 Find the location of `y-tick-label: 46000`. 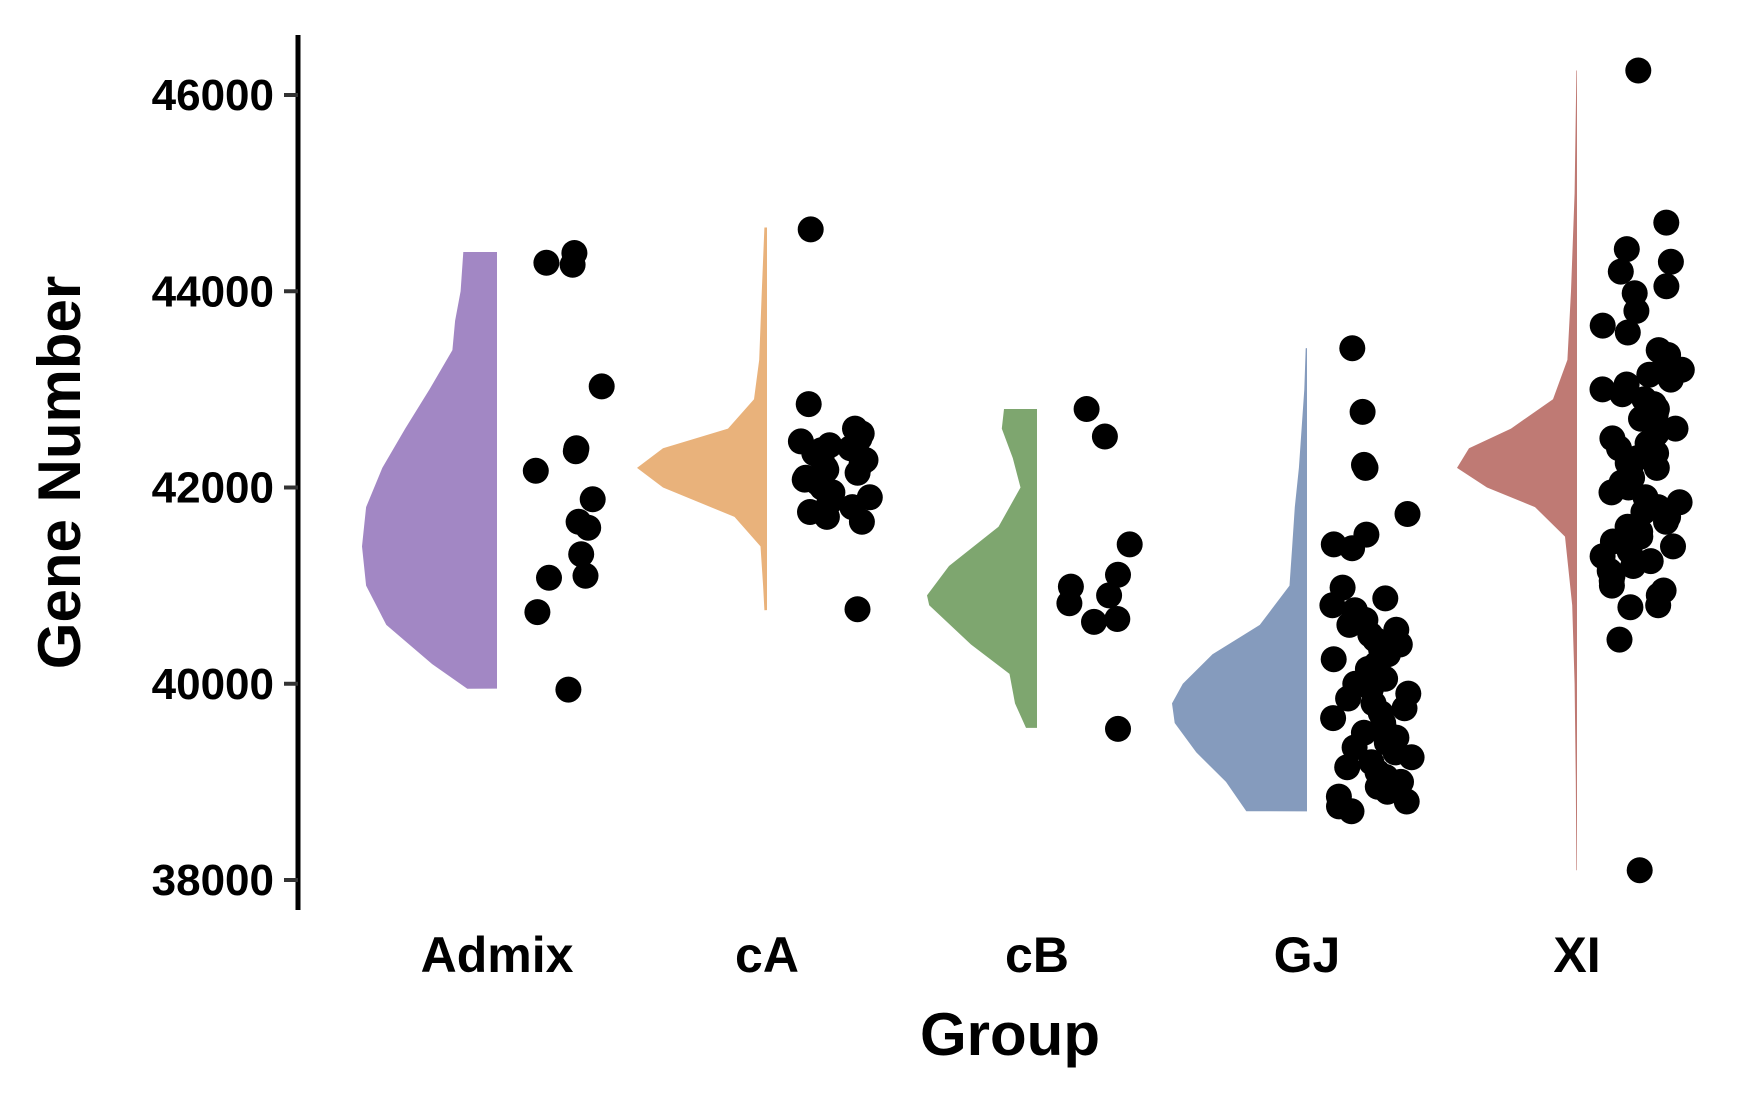

y-tick-label: 46000 is located at coordinates (213, 95).